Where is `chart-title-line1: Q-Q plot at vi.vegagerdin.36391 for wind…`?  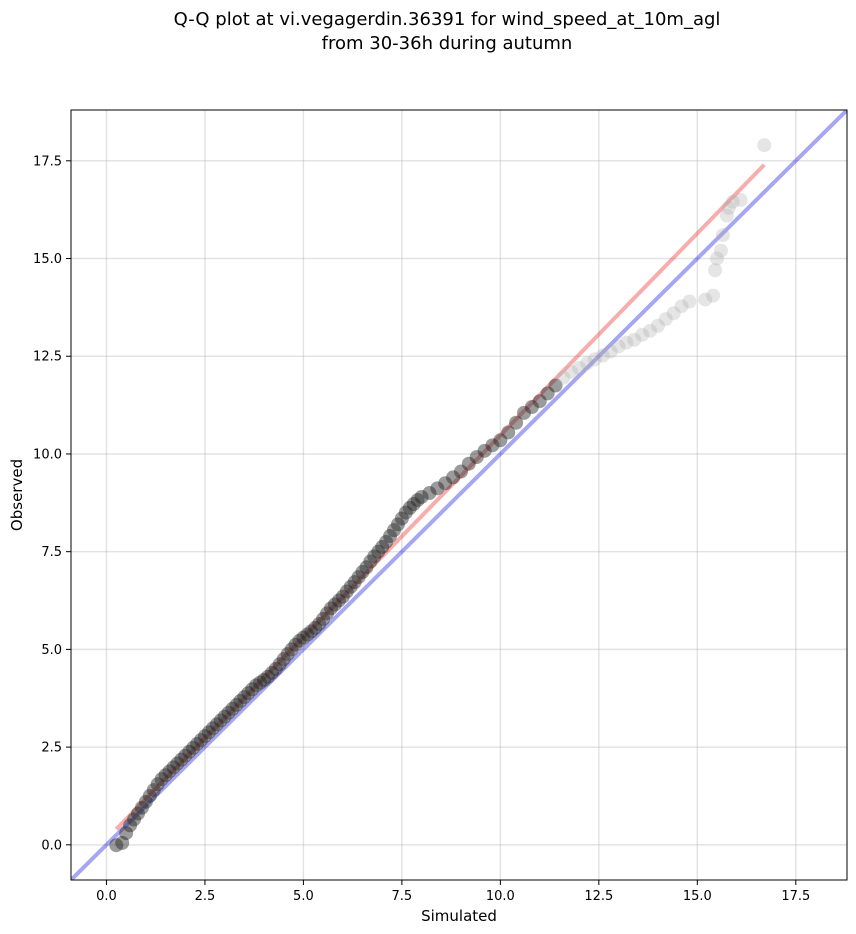 chart-title-line1: Q-Q plot at vi.vegagerdin.36391 for wind… is located at coordinates (447, 19).